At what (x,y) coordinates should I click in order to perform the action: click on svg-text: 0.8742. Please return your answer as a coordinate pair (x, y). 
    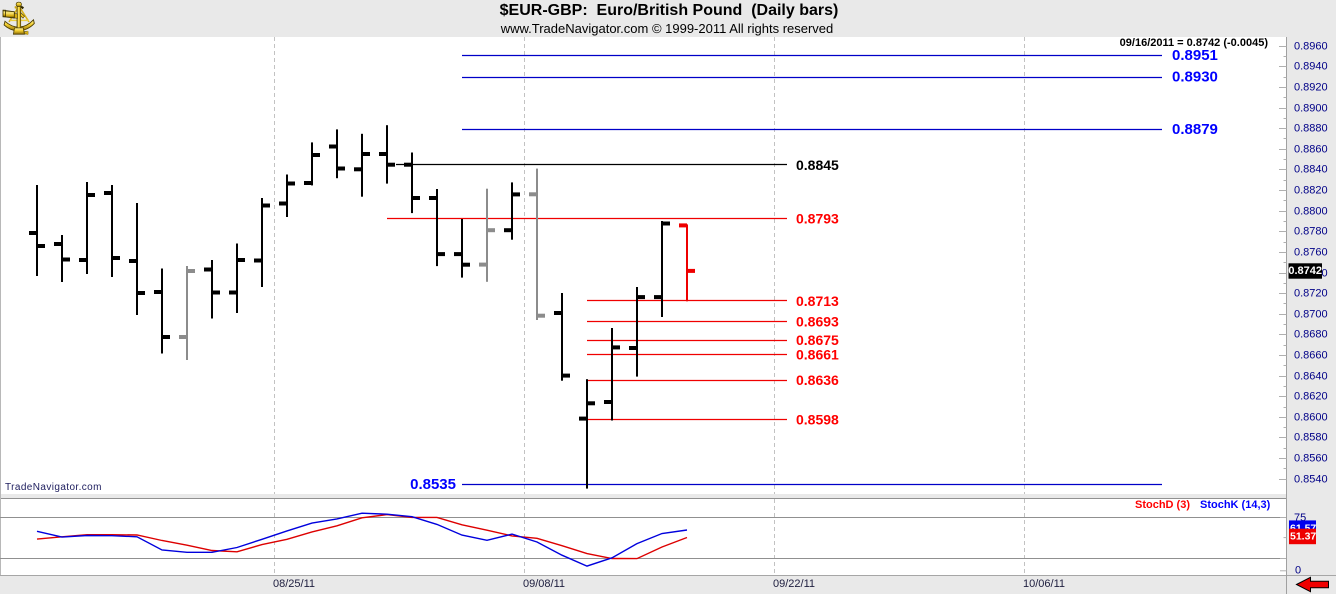
    Looking at the image, I should click on (1305, 271).